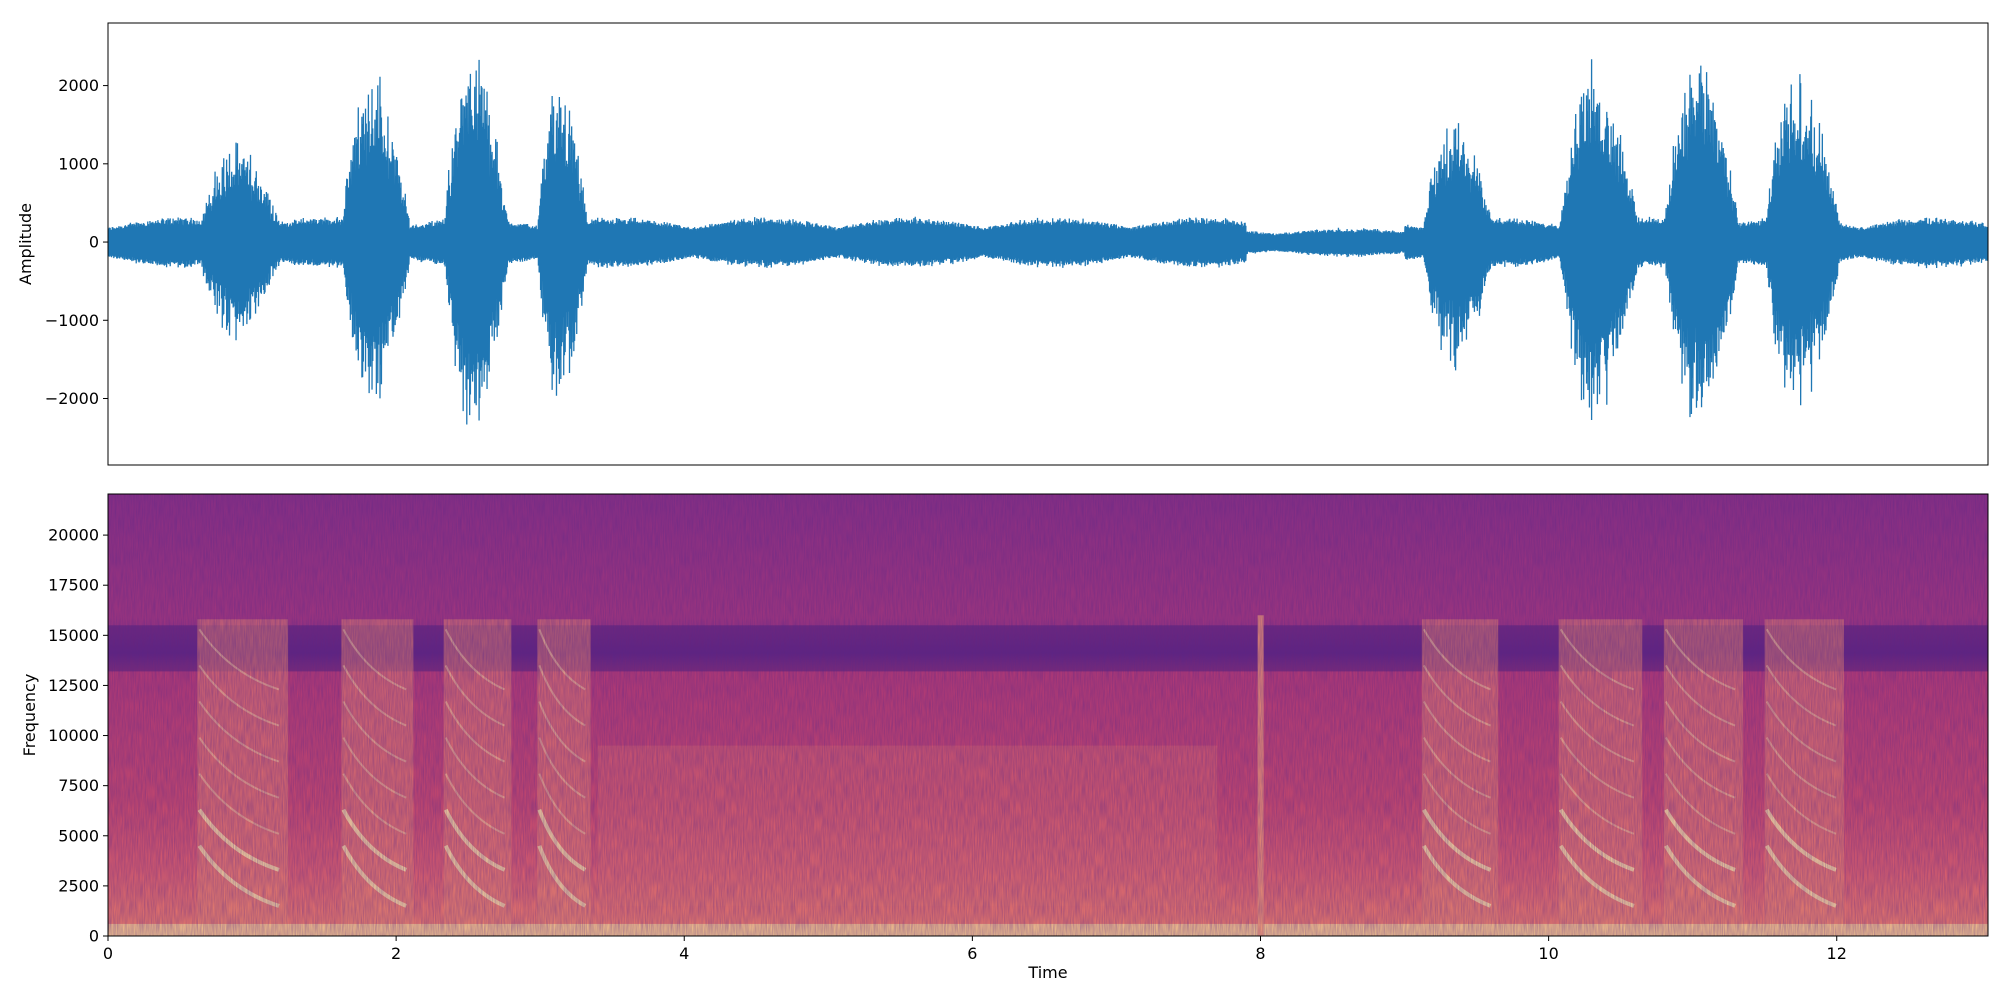 The width and height of the screenshot is (2000, 1000). Describe the element at coordinates (73, 735) in the screenshot. I see `spectrogram-y-tick-label: 10000` at that location.